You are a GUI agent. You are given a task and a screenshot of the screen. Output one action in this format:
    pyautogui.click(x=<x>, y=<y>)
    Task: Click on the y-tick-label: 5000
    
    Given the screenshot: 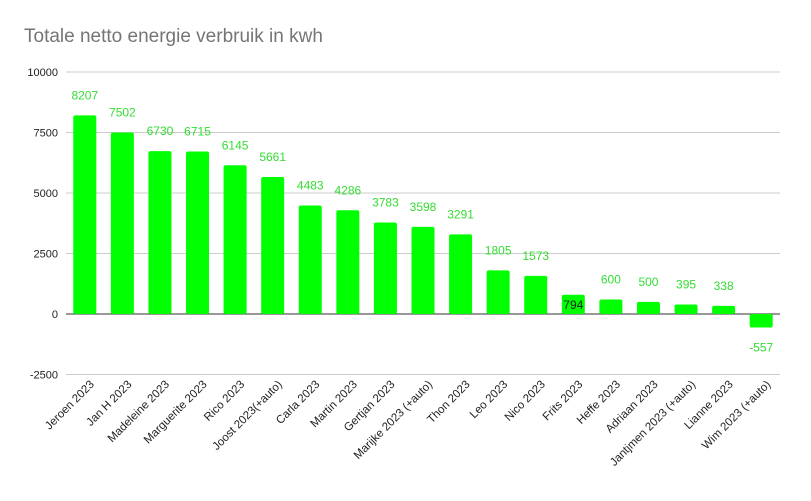 What is the action you would take?
    pyautogui.click(x=46, y=194)
    